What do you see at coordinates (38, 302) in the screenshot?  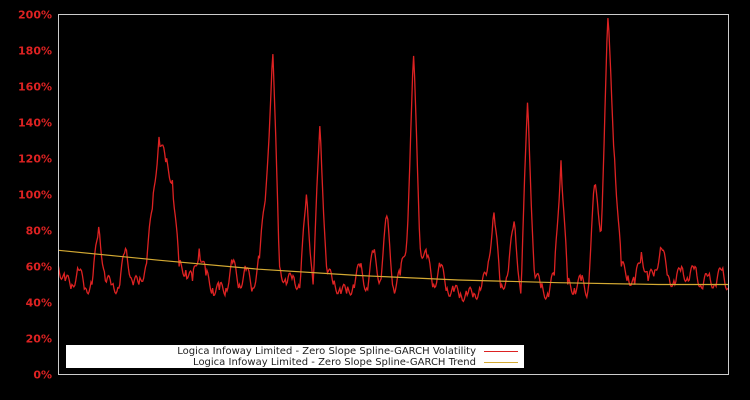 I see `y-tick-label: 40%` at bounding box center [38, 302].